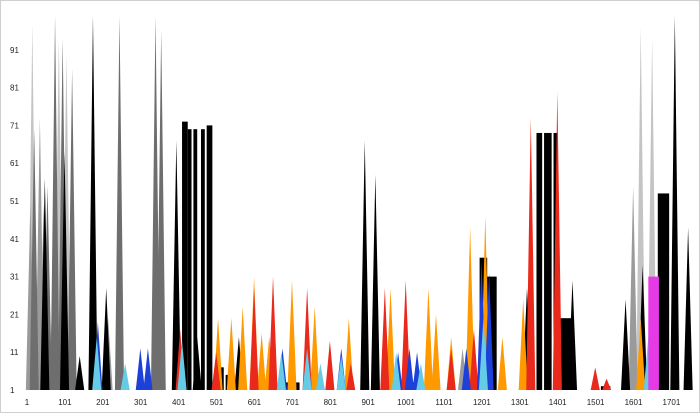 Image resolution: width=700 pixels, height=413 pixels. Describe the element at coordinates (14, 163) in the screenshot. I see `y-tick-label: 61` at that location.